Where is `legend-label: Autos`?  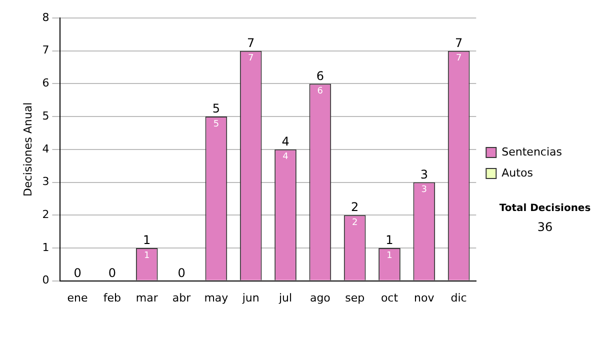
legend-label: Autos is located at coordinates (518, 173).